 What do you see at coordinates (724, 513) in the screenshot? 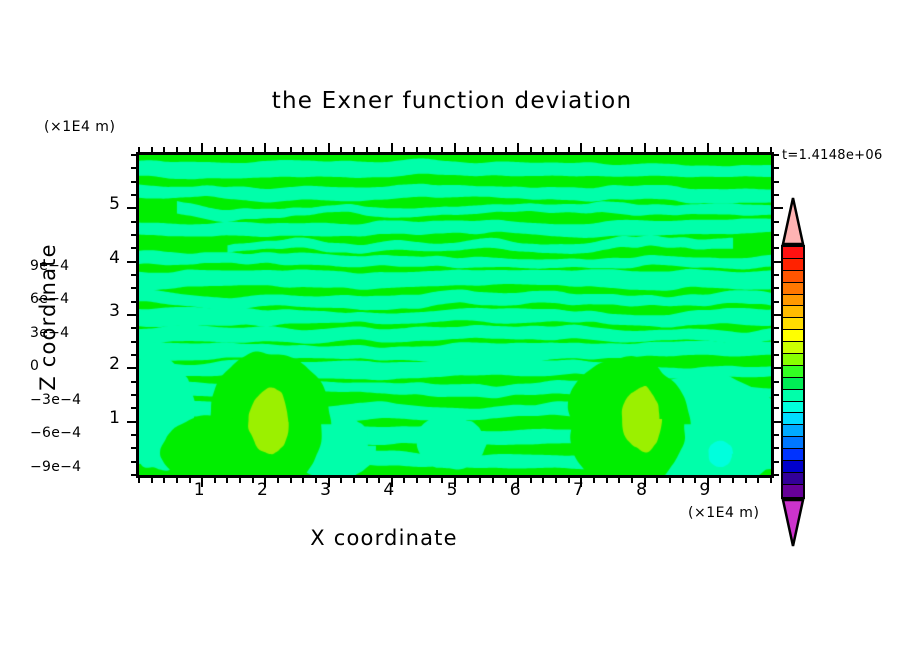
I see `x-axis-unit-label: (×1E4 m)` at bounding box center [724, 513].